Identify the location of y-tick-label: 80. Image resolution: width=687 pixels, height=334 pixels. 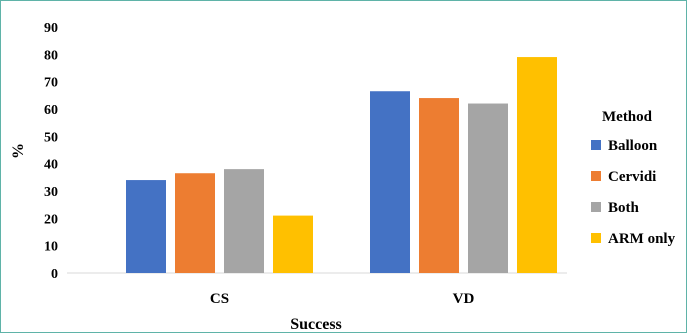
(51, 55).